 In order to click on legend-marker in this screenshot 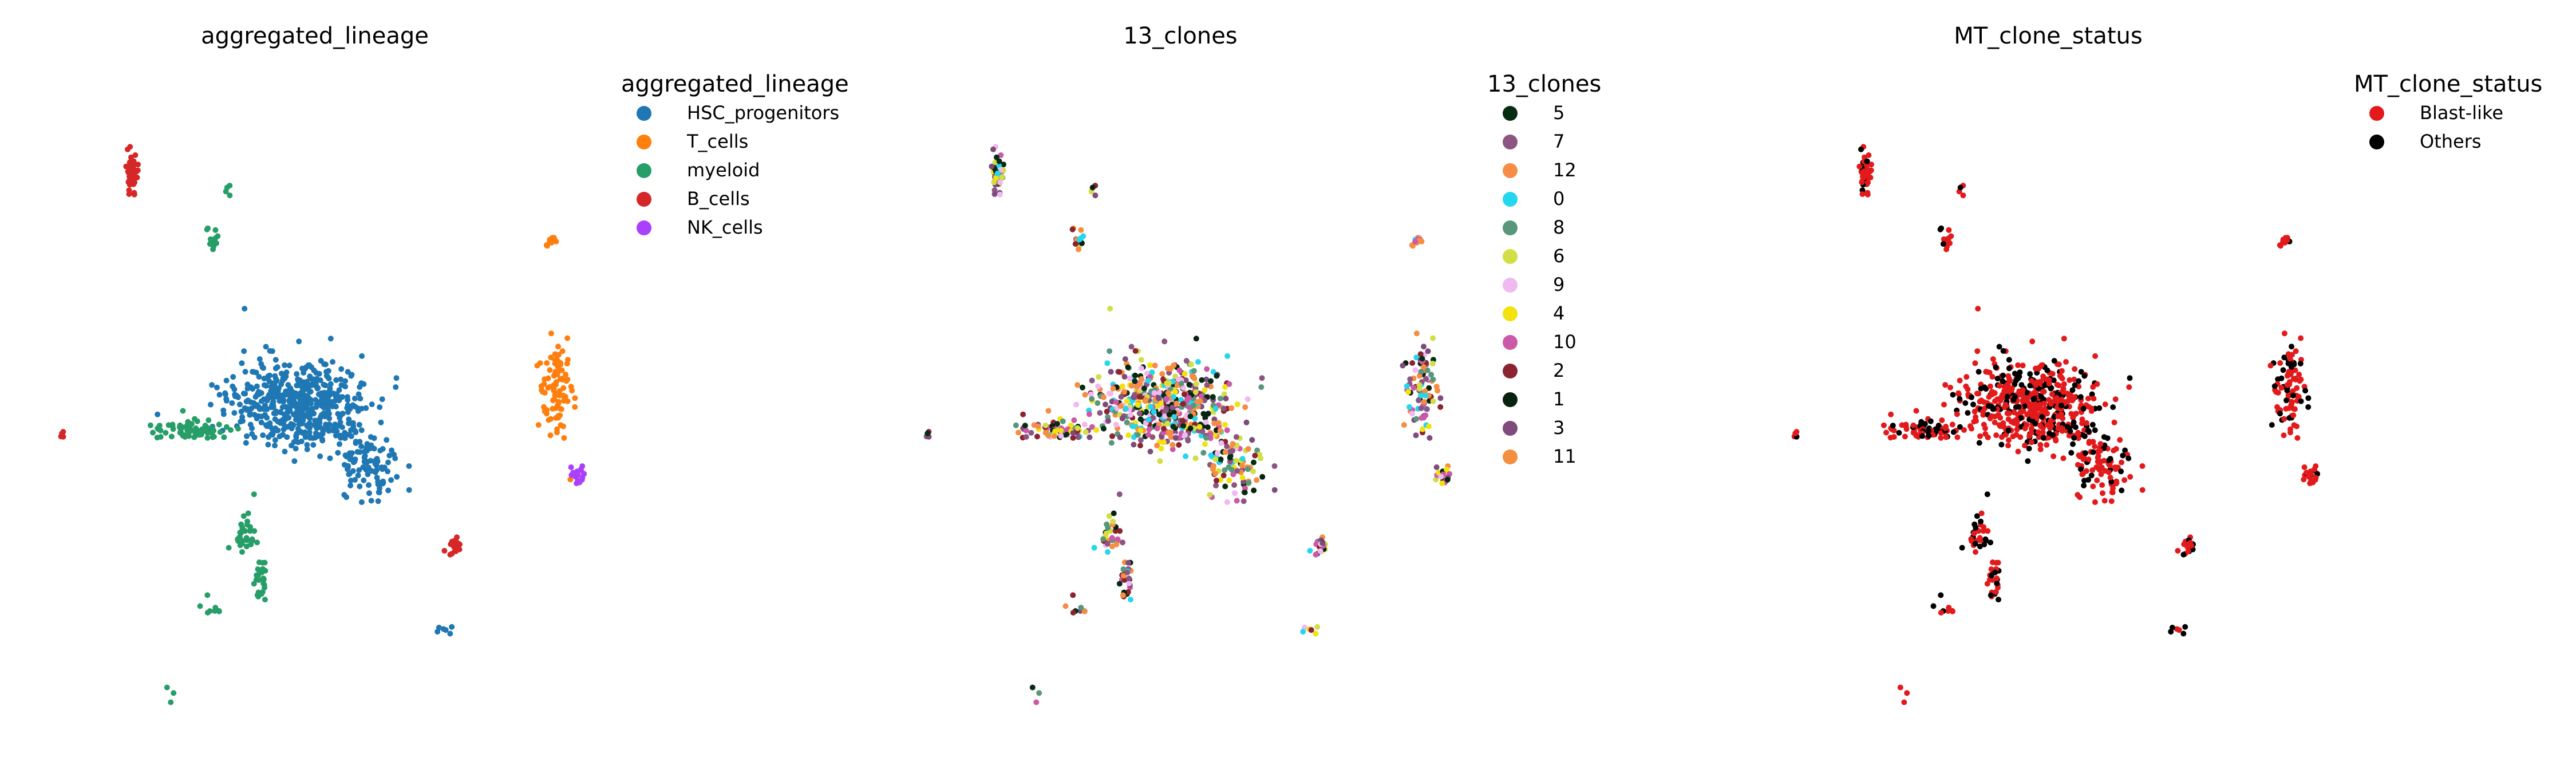, I will do `click(1510, 256)`.